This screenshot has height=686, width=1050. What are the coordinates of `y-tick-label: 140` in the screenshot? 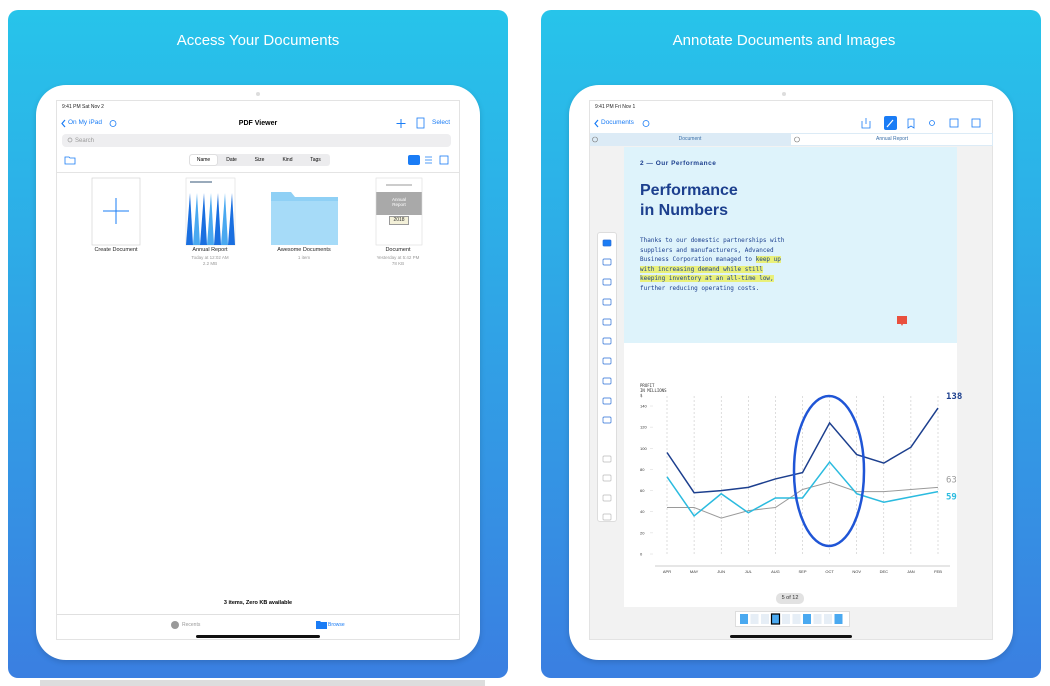 It's located at (643, 406).